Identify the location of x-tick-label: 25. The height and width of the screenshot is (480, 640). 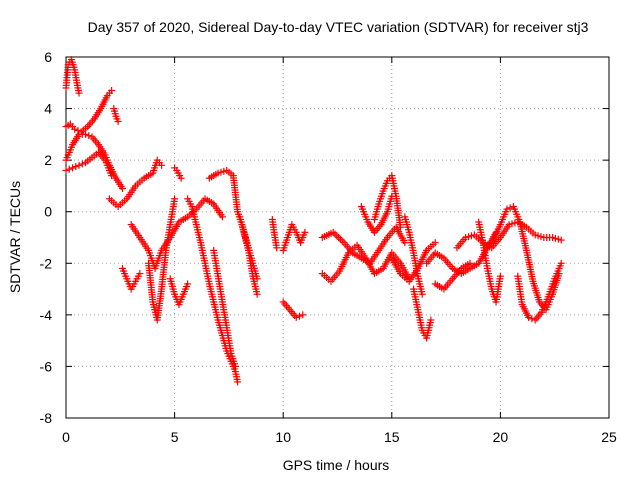
(609, 437).